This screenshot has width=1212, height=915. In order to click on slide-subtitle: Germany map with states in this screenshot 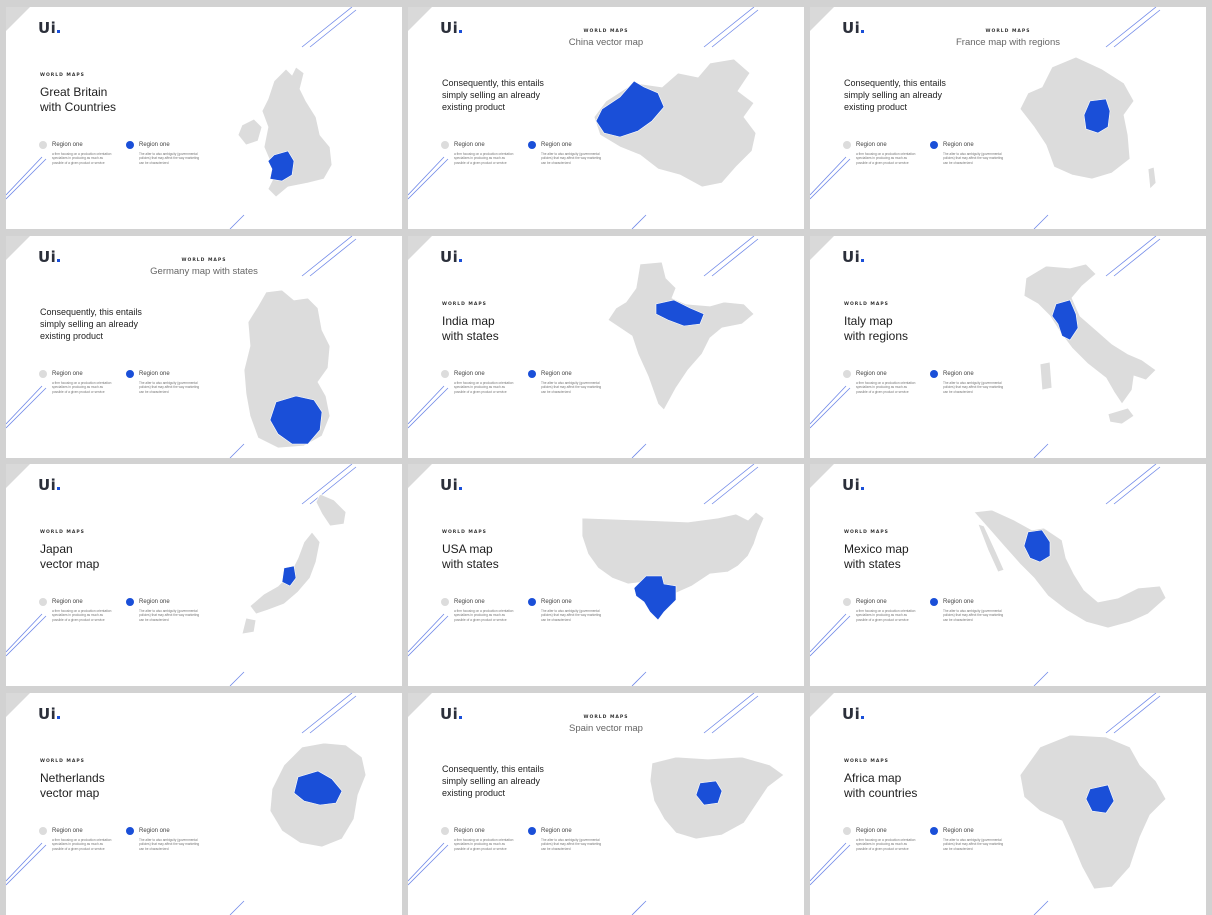, I will do `click(204, 271)`.